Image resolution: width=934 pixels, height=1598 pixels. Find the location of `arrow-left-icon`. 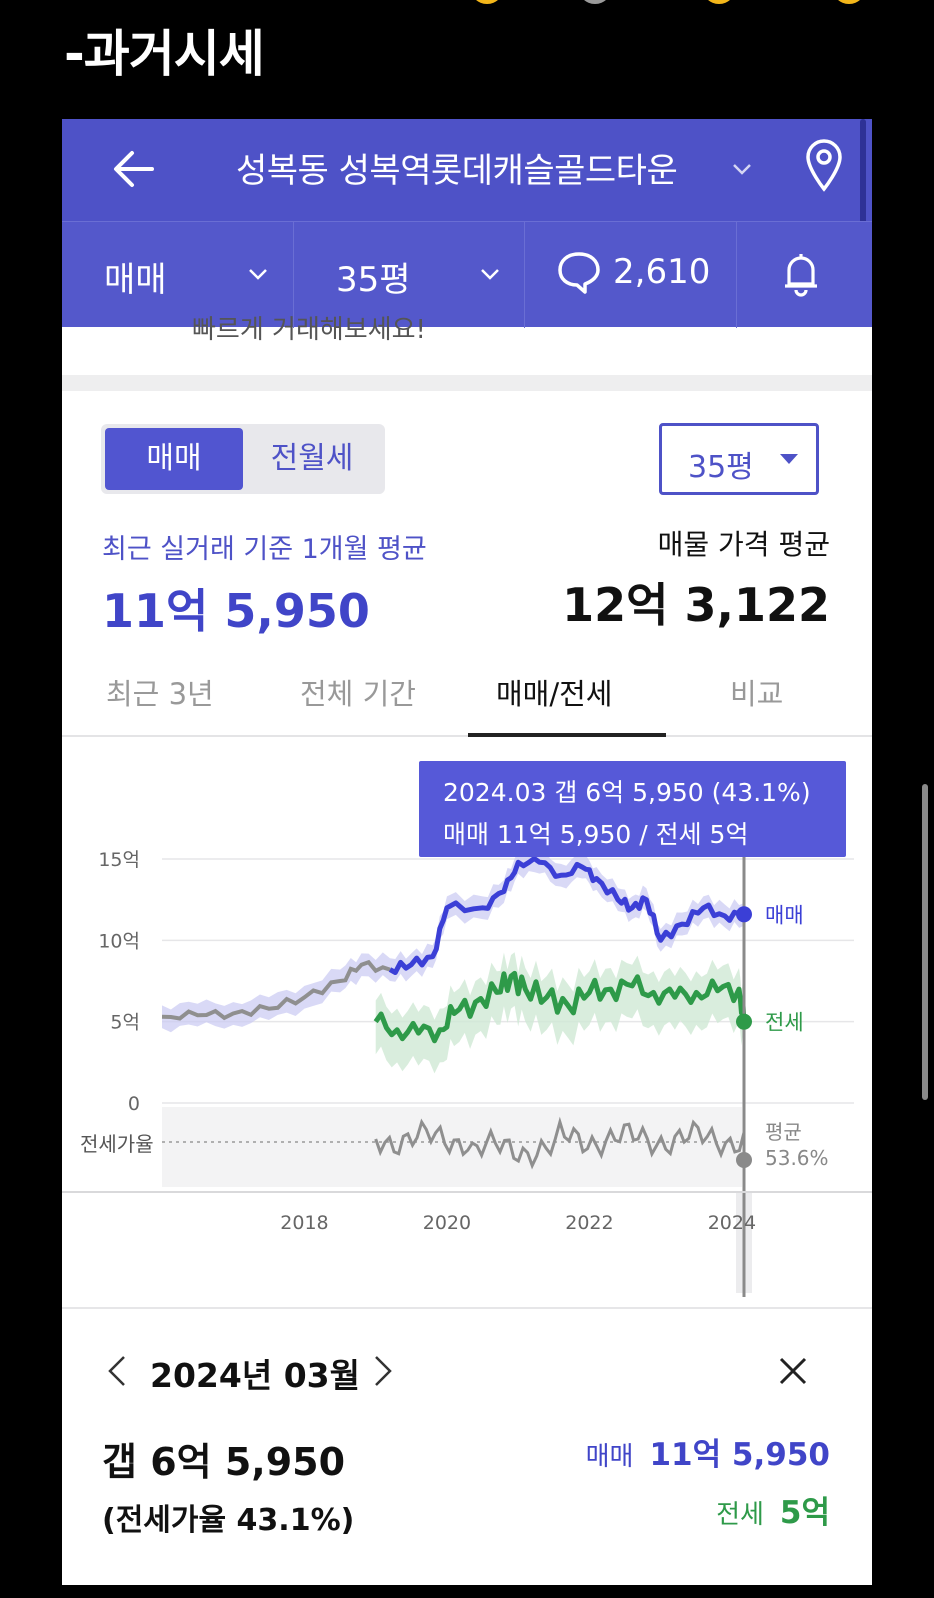

arrow-left-icon is located at coordinates (136, 169).